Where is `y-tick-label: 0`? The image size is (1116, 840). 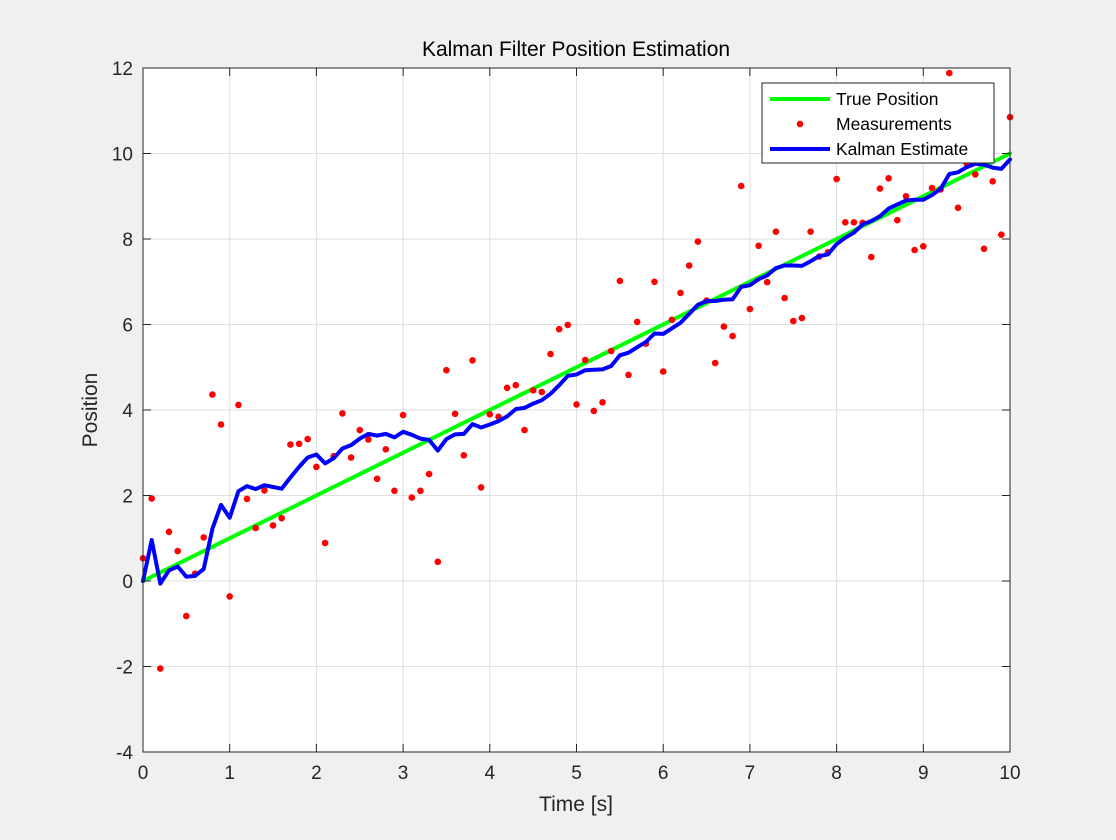 y-tick-label: 0 is located at coordinates (127, 582).